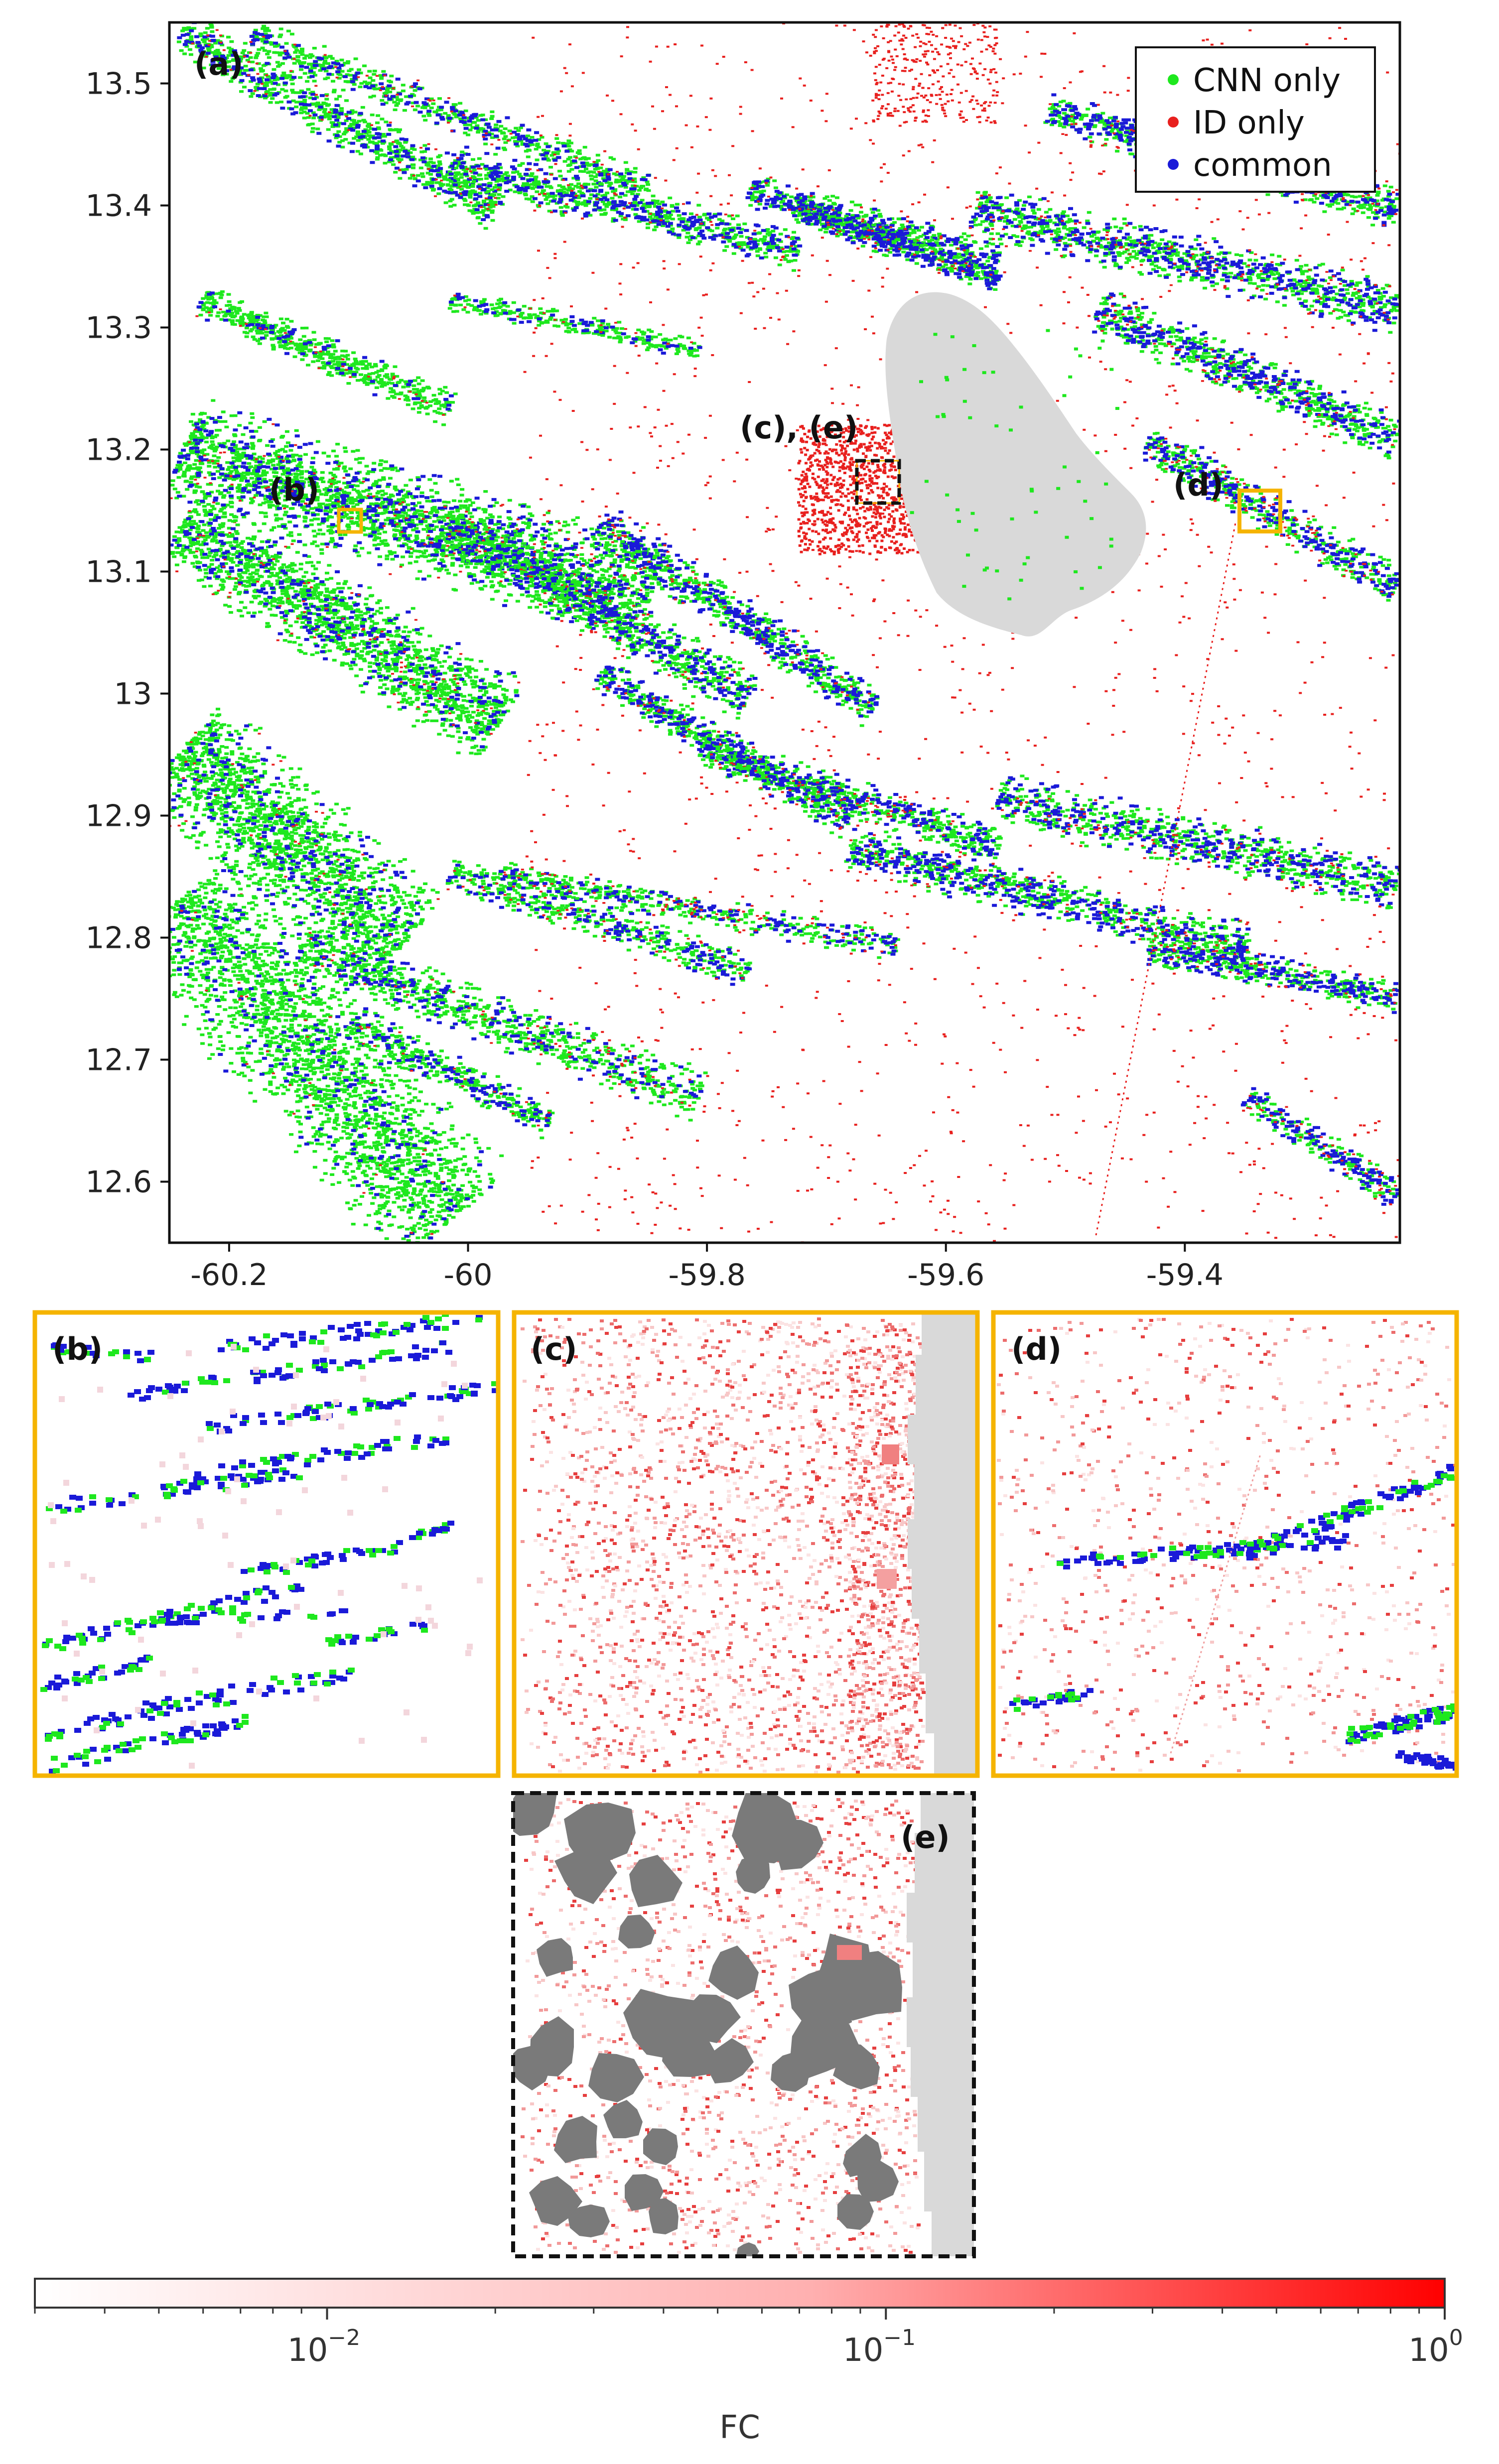 Image resolution: width=1499 pixels, height=2464 pixels. Describe the element at coordinates (1267, 80) in the screenshot. I see `legend-label-cnn-only: CNN only` at that location.